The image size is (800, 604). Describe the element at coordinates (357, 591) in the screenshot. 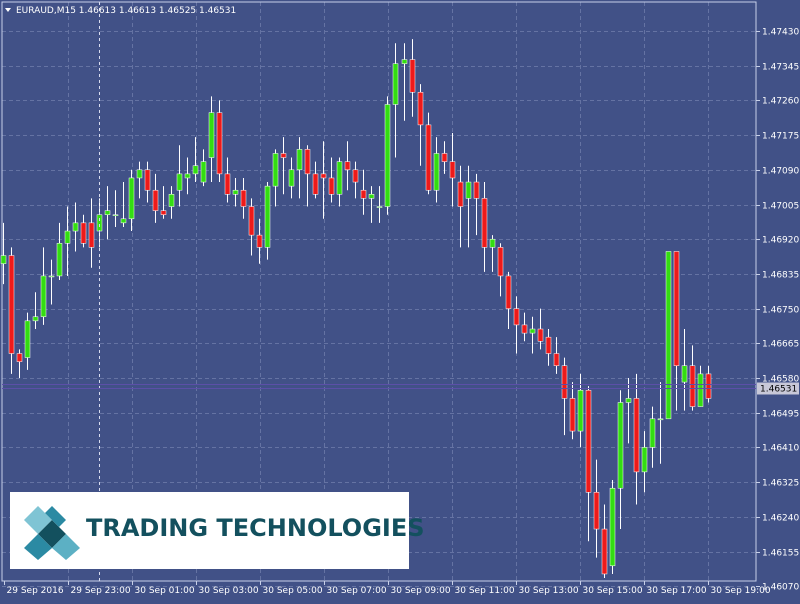

I see `x-tick-label: 30 Sep 07:00` at that location.